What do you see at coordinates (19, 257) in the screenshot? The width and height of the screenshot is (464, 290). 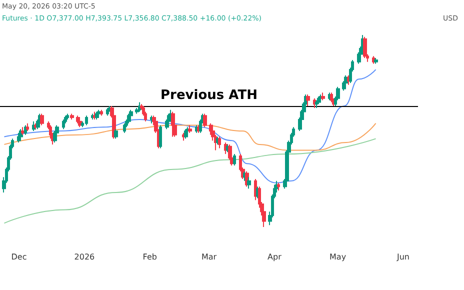 I see `x-tick-label: Dec` at bounding box center [19, 257].